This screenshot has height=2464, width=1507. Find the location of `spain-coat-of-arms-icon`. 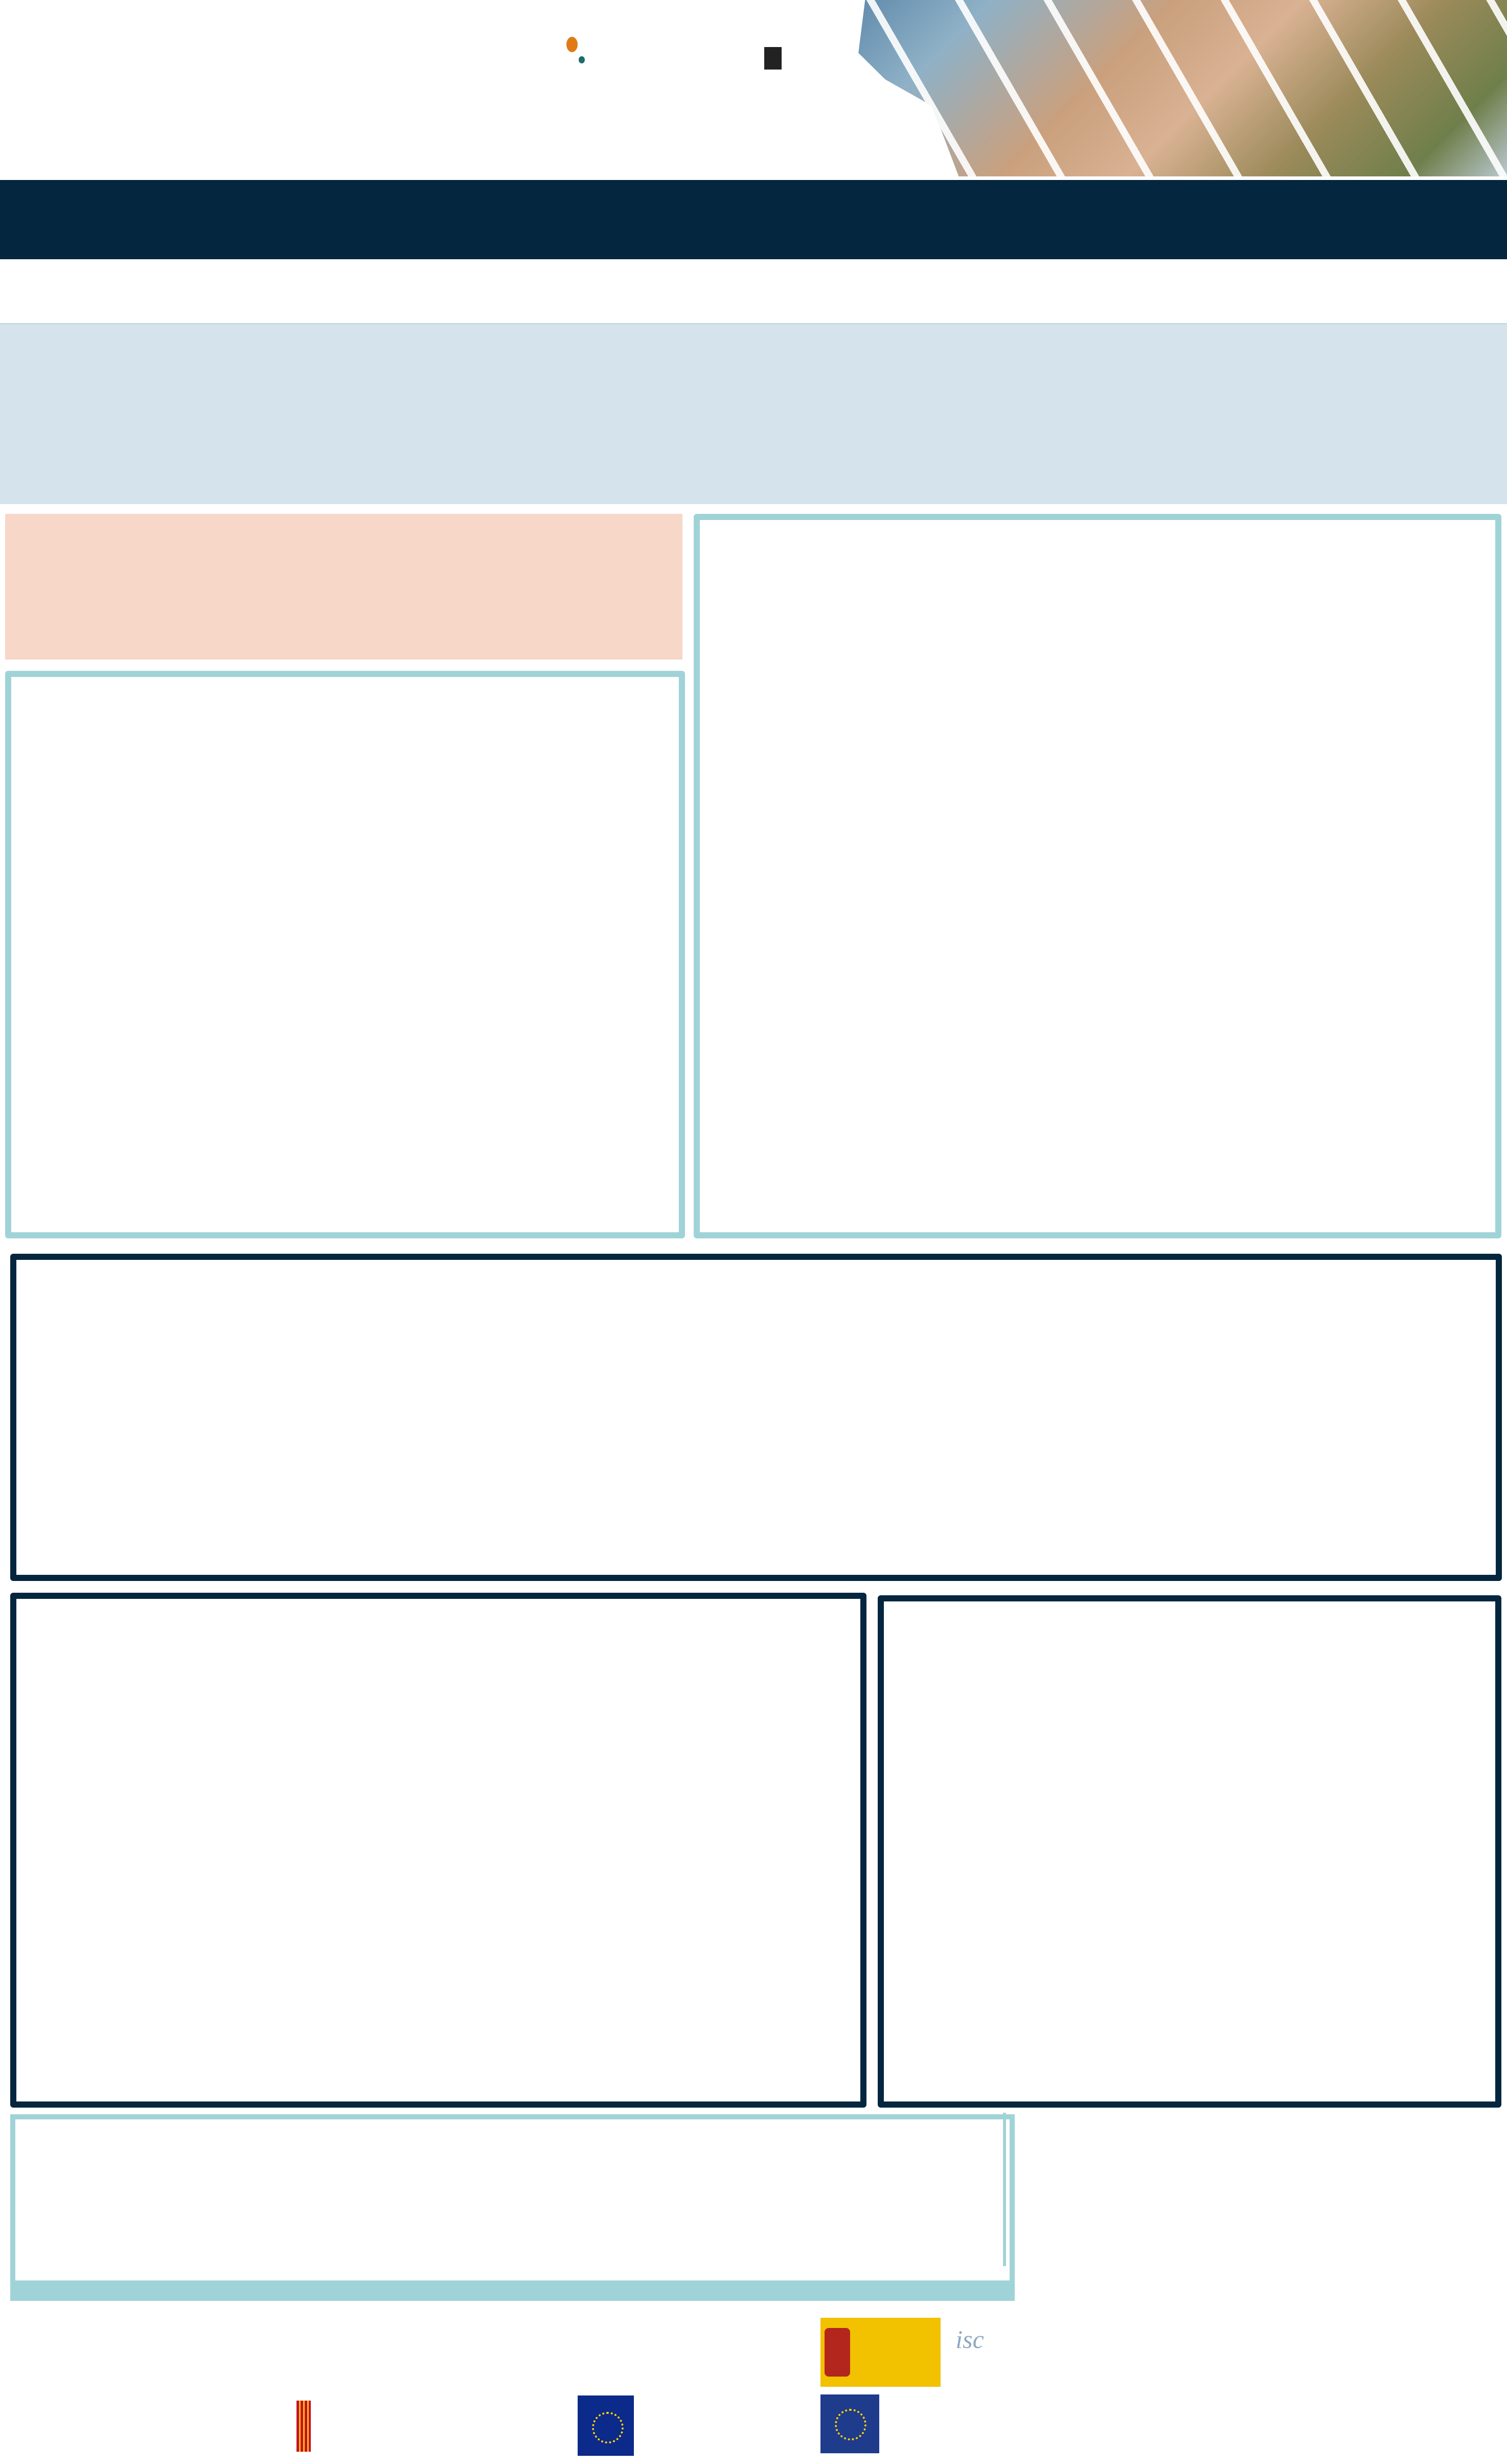

spain-coat-of-arms-icon is located at coordinates (837, 2353).